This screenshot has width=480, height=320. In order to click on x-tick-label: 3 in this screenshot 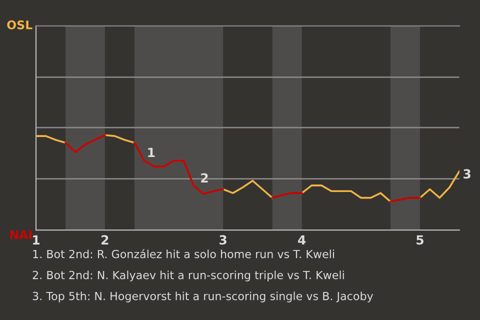, I will do `click(223, 240)`.